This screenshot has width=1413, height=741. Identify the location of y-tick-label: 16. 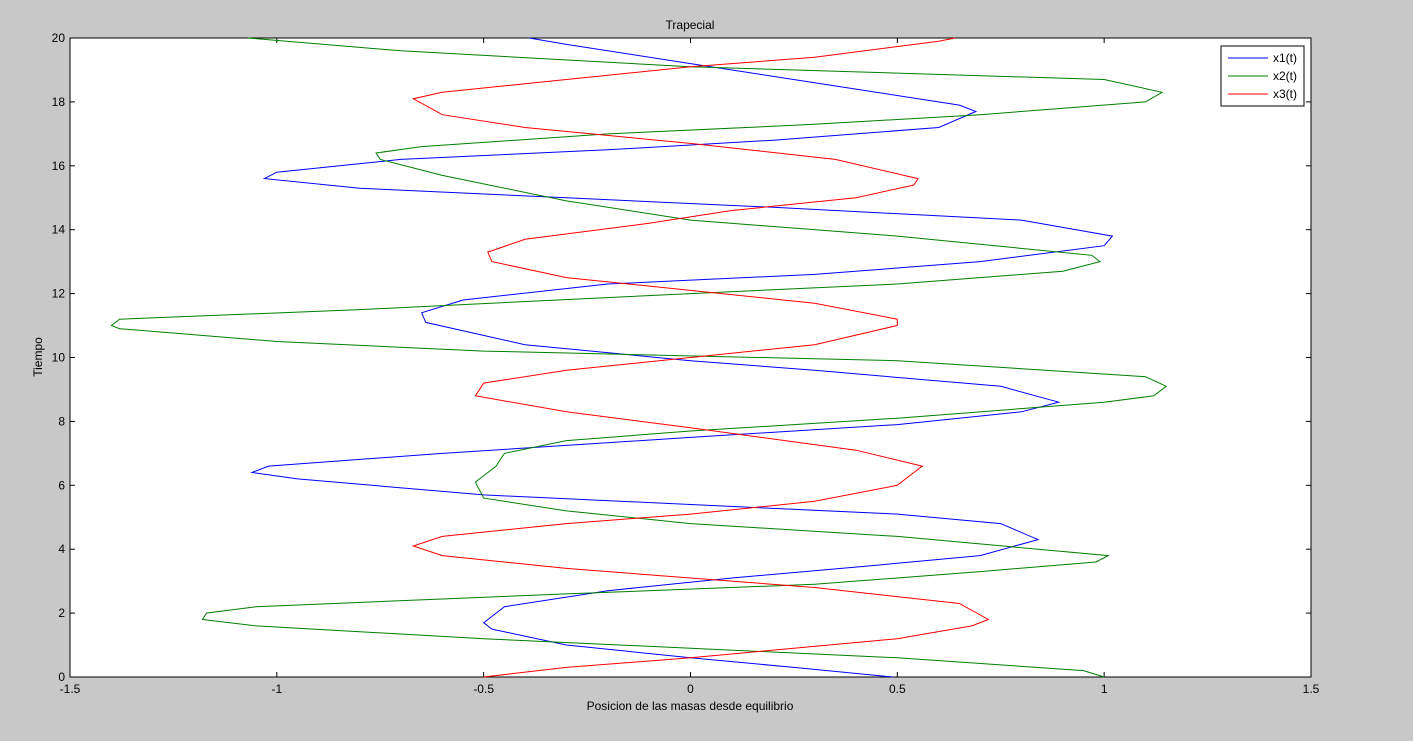
(59, 166).